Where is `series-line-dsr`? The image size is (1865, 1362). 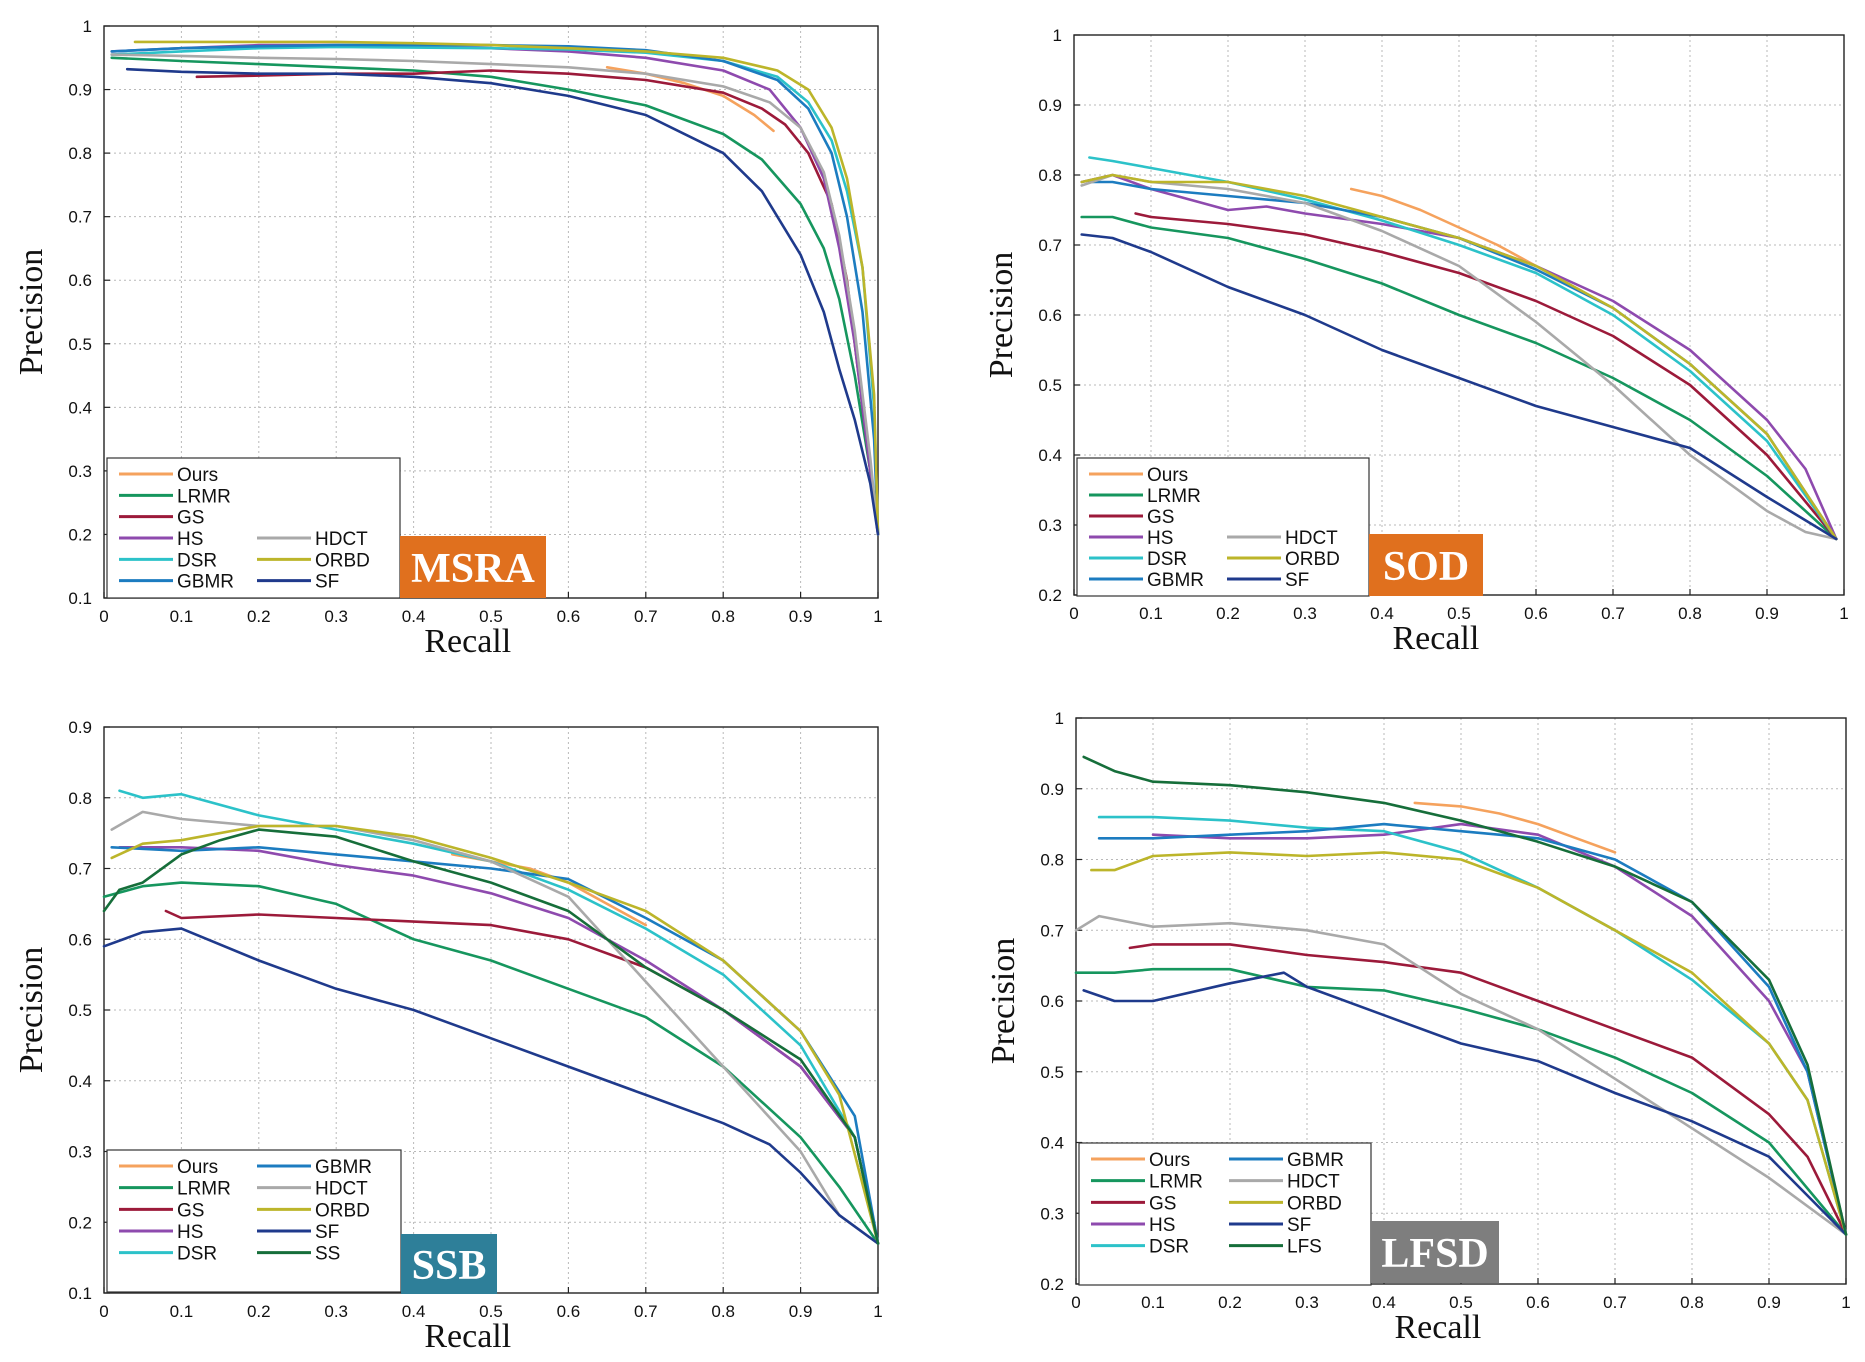
series-line-dsr is located at coordinates (1463, 348).